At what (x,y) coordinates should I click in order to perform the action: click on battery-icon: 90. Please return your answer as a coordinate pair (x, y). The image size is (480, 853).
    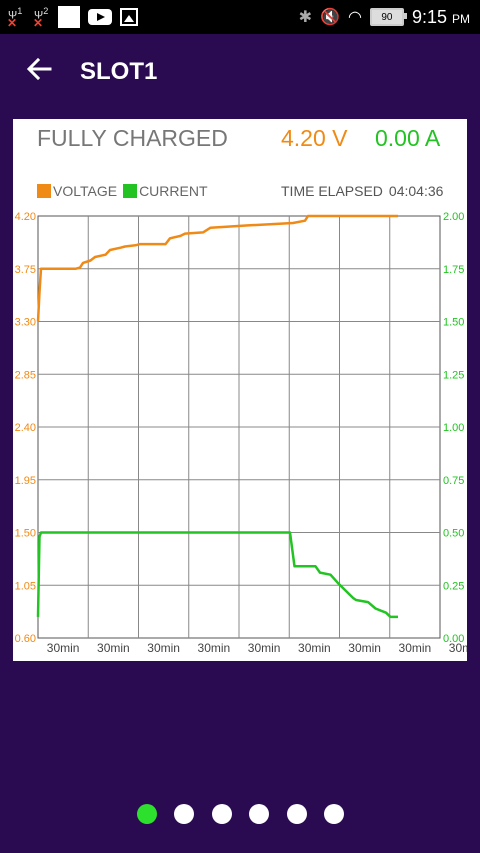
    Looking at the image, I should click on (388, 17).